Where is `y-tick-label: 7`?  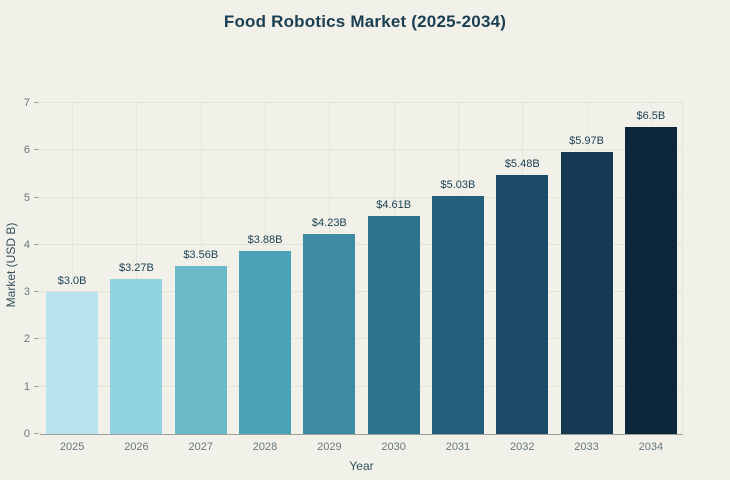
y-tick-label: 7 is located at coordinates (26, 103).